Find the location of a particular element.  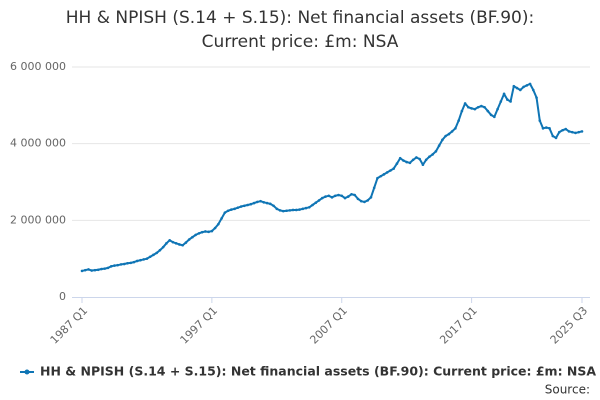

source: Source: is located at coordinates (567, 390).